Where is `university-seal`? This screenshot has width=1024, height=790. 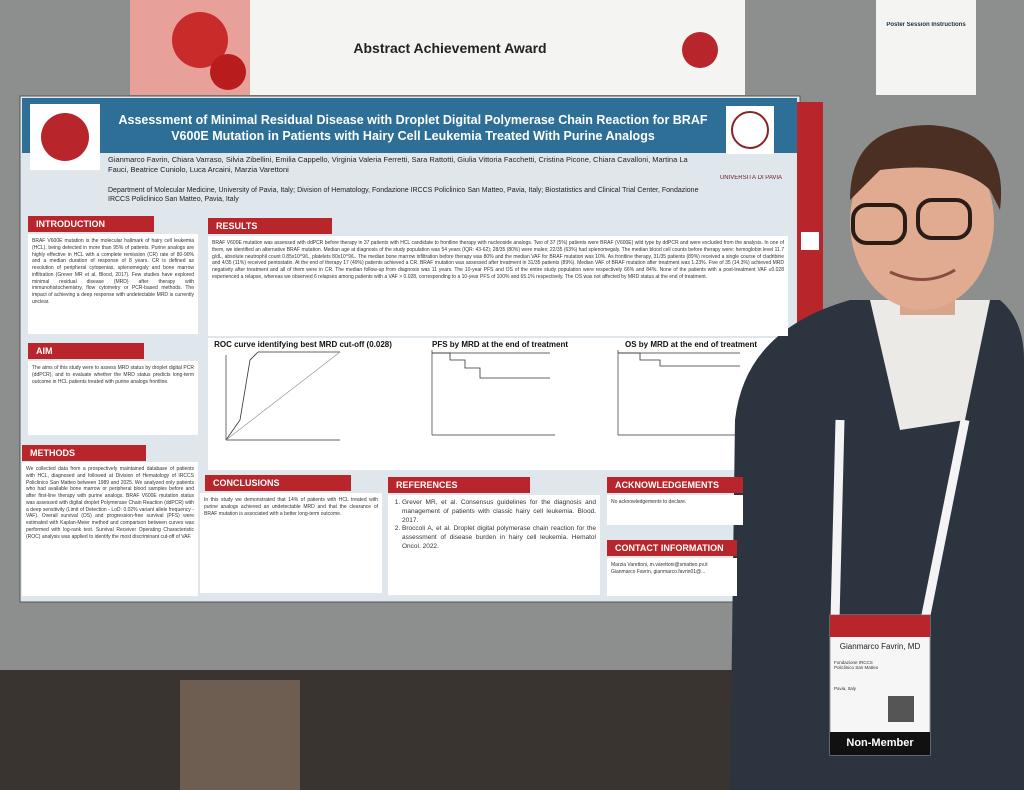
university-seal is located at coordinates (750, 130).